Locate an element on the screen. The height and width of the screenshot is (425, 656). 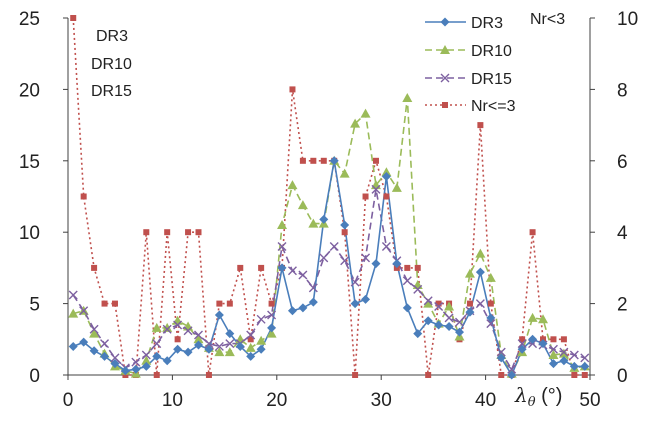
y-left-tick-label: 5 is located at coordinates (34, 305).